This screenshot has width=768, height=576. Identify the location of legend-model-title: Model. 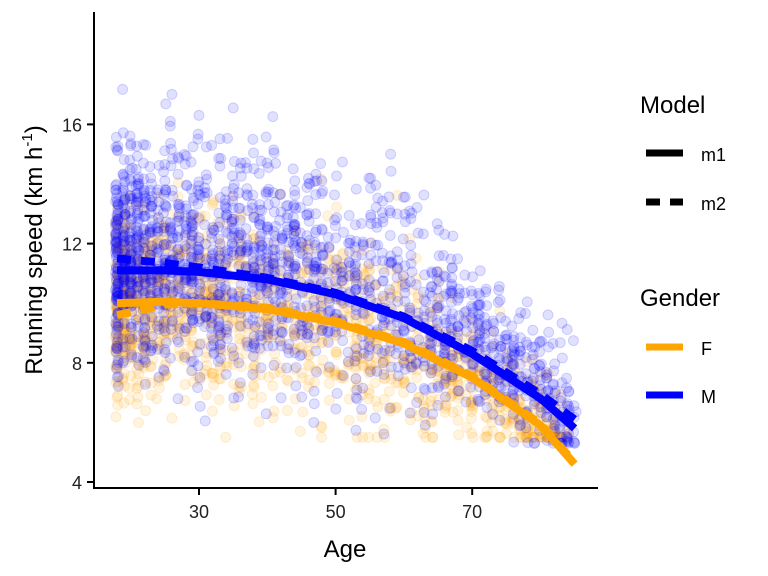
(672, 105).